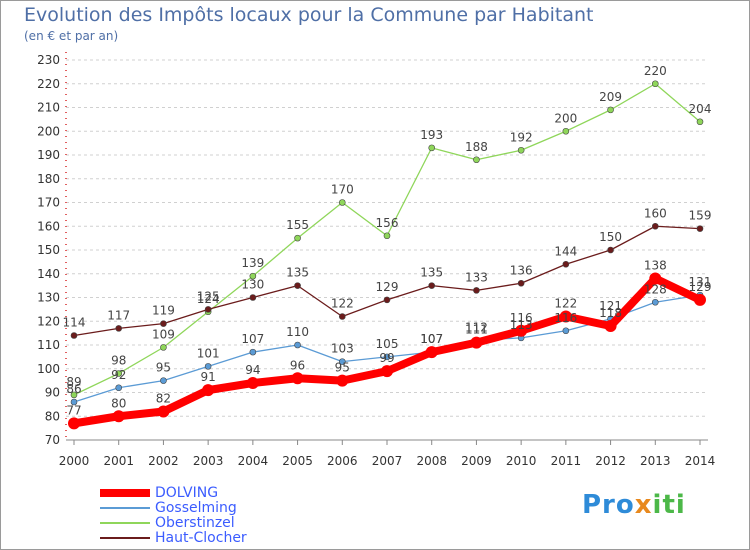  Describe the element at coordinates (610, 306) in the screenshot. I see `data-label: 121` at that location.